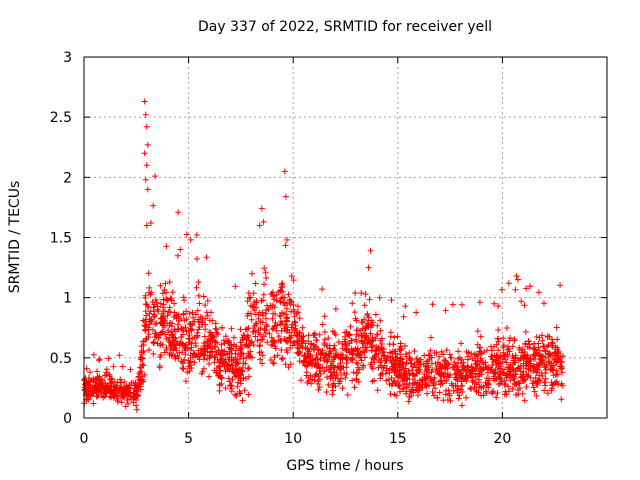  I want to click on x-tick-label: 10, so click(293, 439).